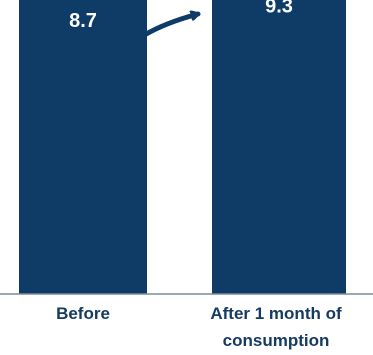 The width and height of the screenshot is (373, 355). What do you see at coordinates (83, 313) in the screenshot?
I see `category-label-before: Before` at bounding box center [83, 313].